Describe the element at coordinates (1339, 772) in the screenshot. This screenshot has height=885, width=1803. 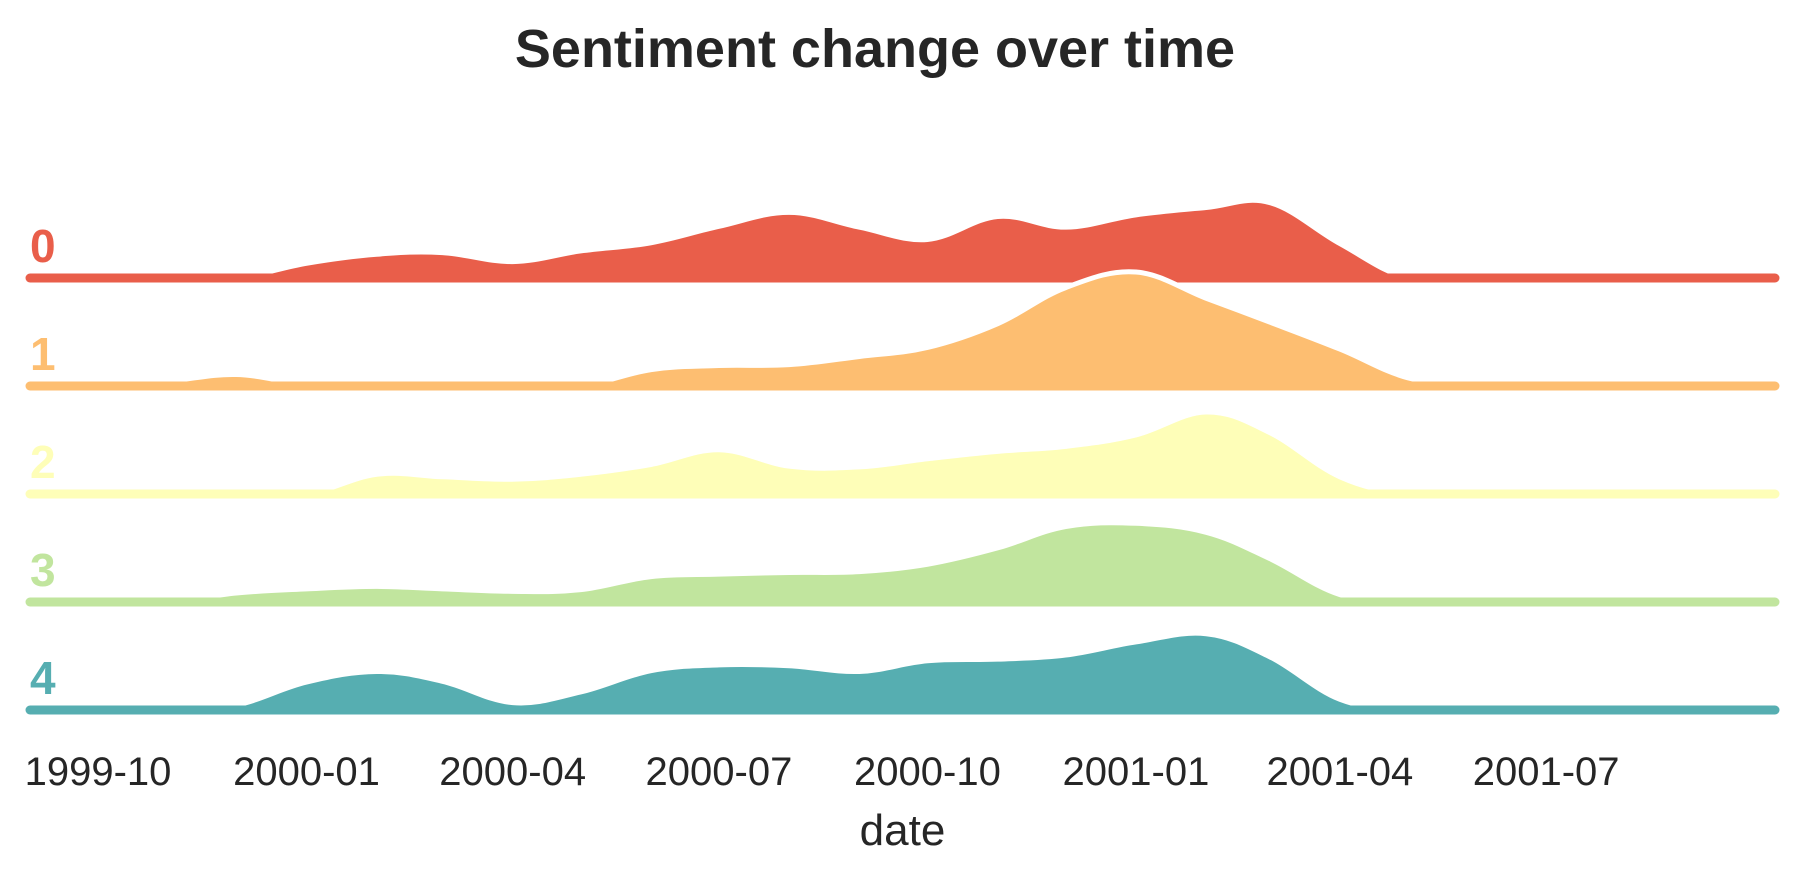
I see `x-tick-label: 2001-04` at that location.